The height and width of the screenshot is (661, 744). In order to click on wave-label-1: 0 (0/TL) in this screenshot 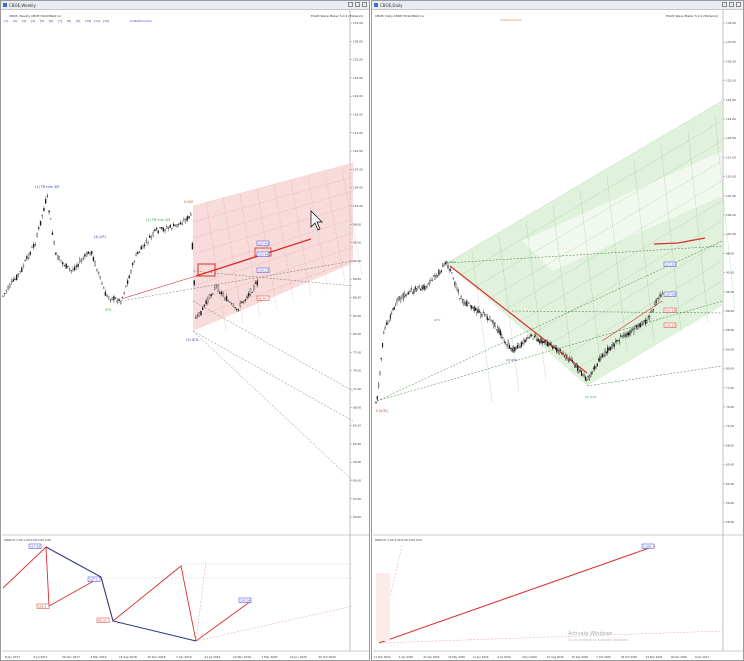, I will do `click(382, 411)`.